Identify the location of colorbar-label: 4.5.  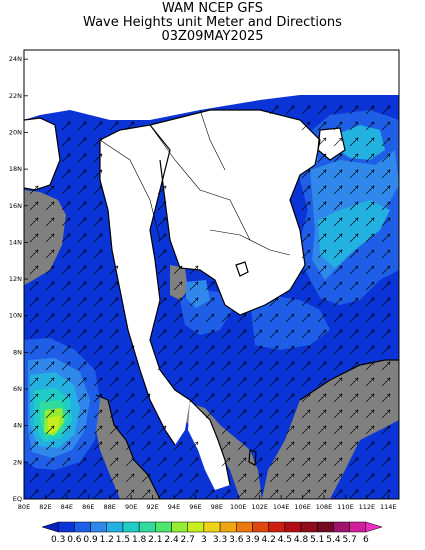
(285, 540).